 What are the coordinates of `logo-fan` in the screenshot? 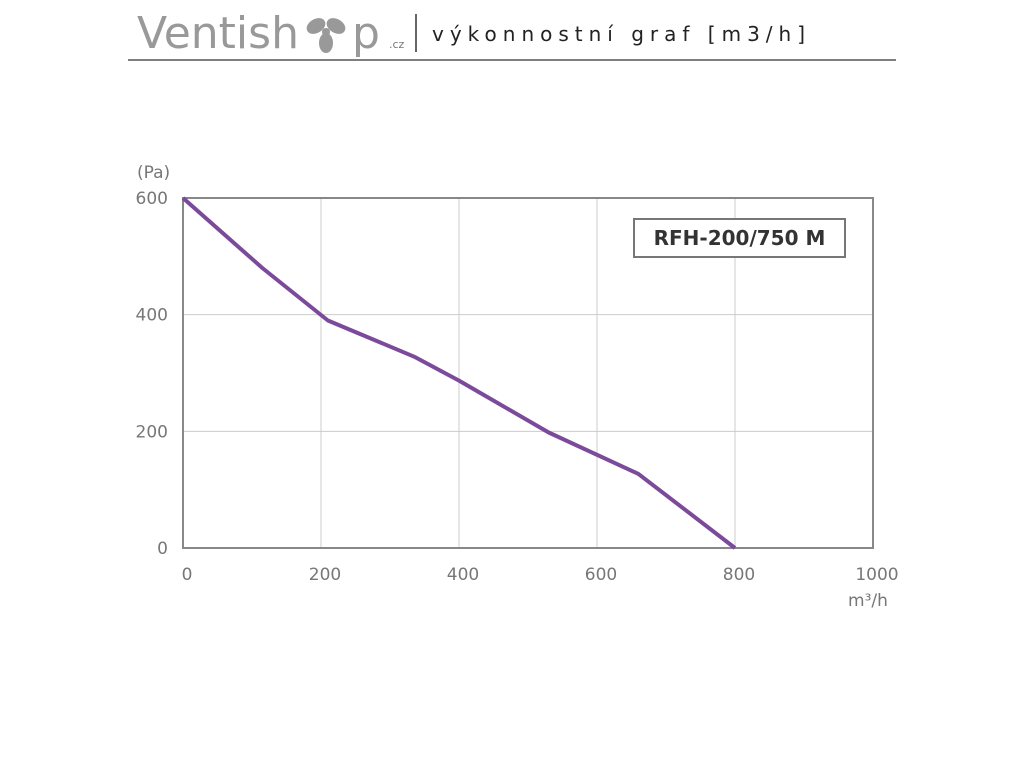 It's located at (326, 35).